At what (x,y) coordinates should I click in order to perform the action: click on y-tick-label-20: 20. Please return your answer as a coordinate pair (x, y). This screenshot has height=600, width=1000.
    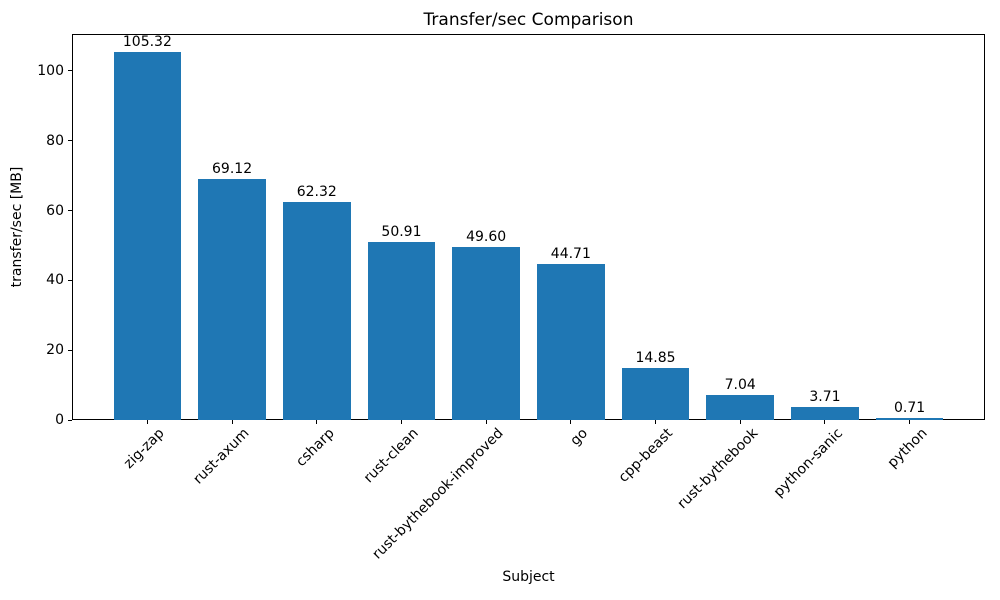
    Looking at the image, I should click on (55, 350).